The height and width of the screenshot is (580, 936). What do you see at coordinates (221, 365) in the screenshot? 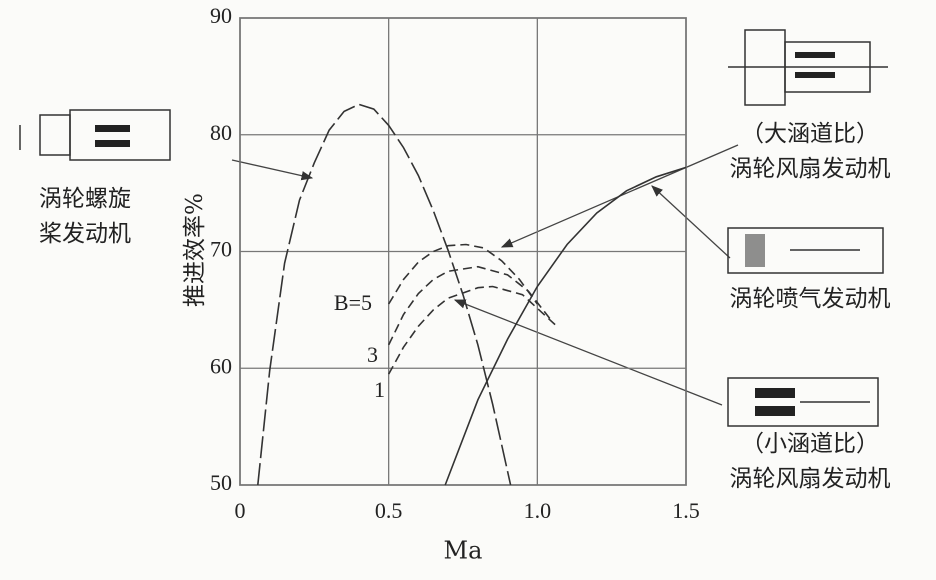
I see `y-tick-label: 60` at bounding box center [221, 365].